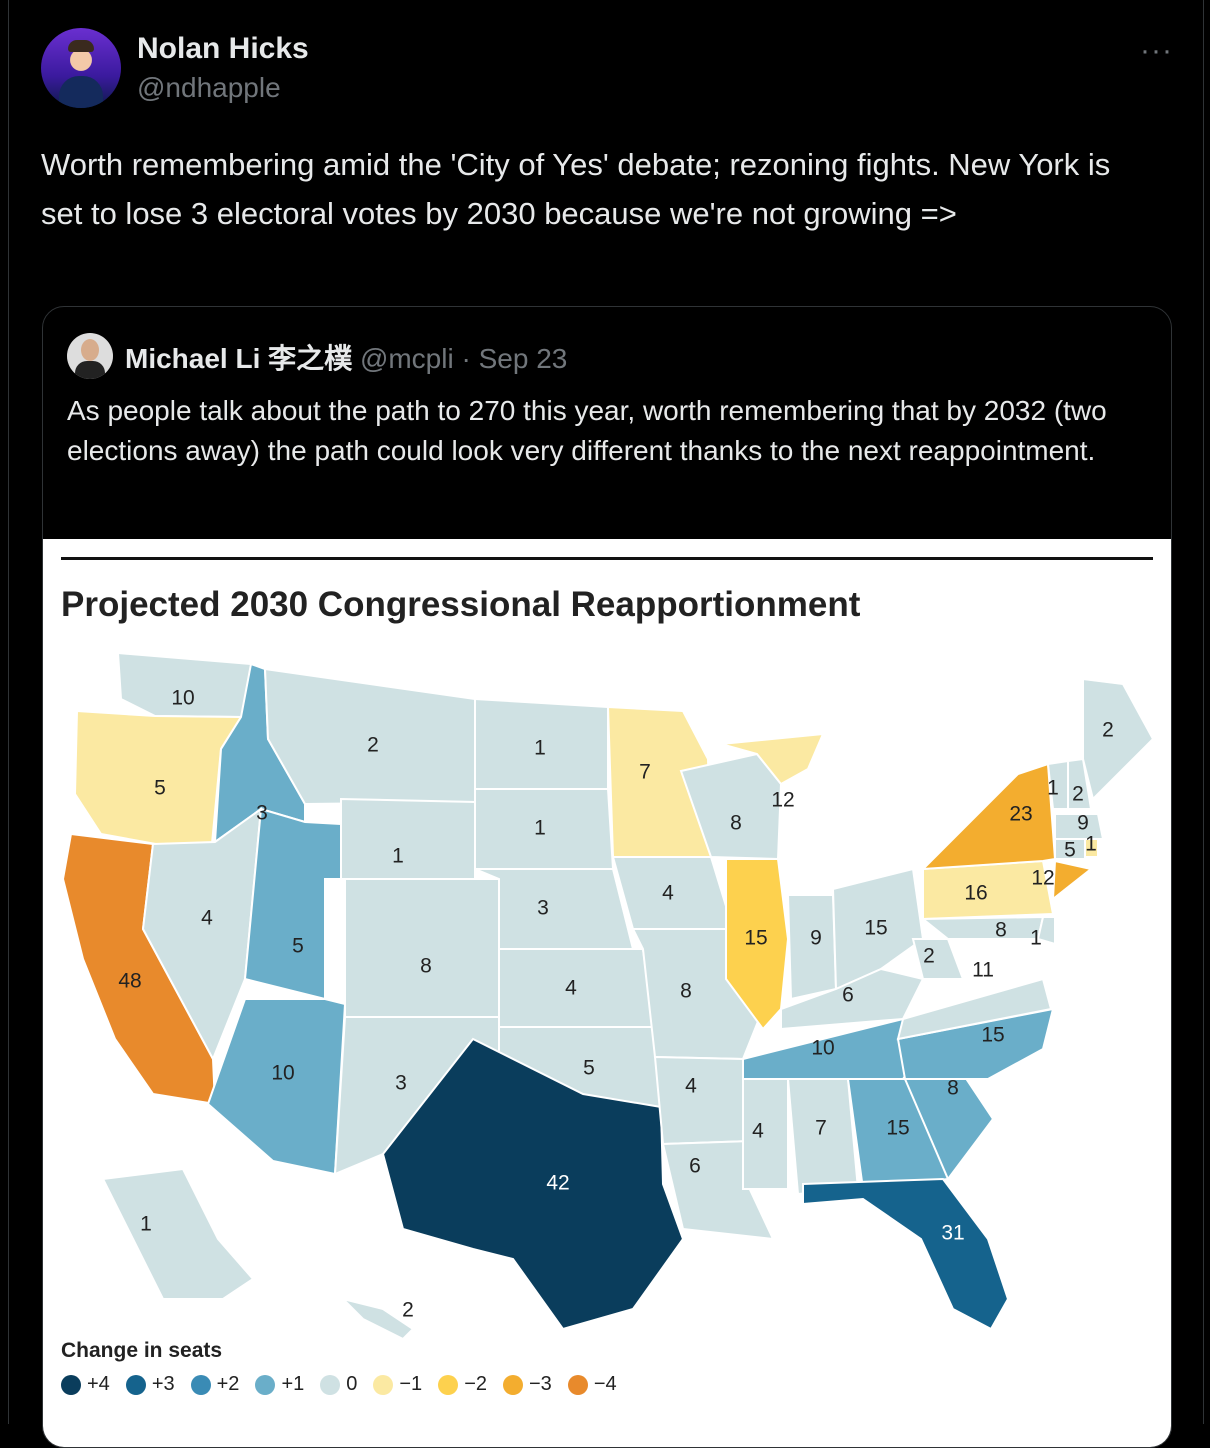 The width and height of the screenshot is (1210, 1448). I want to click on seat-label-al: 7, so click(821, 1128).